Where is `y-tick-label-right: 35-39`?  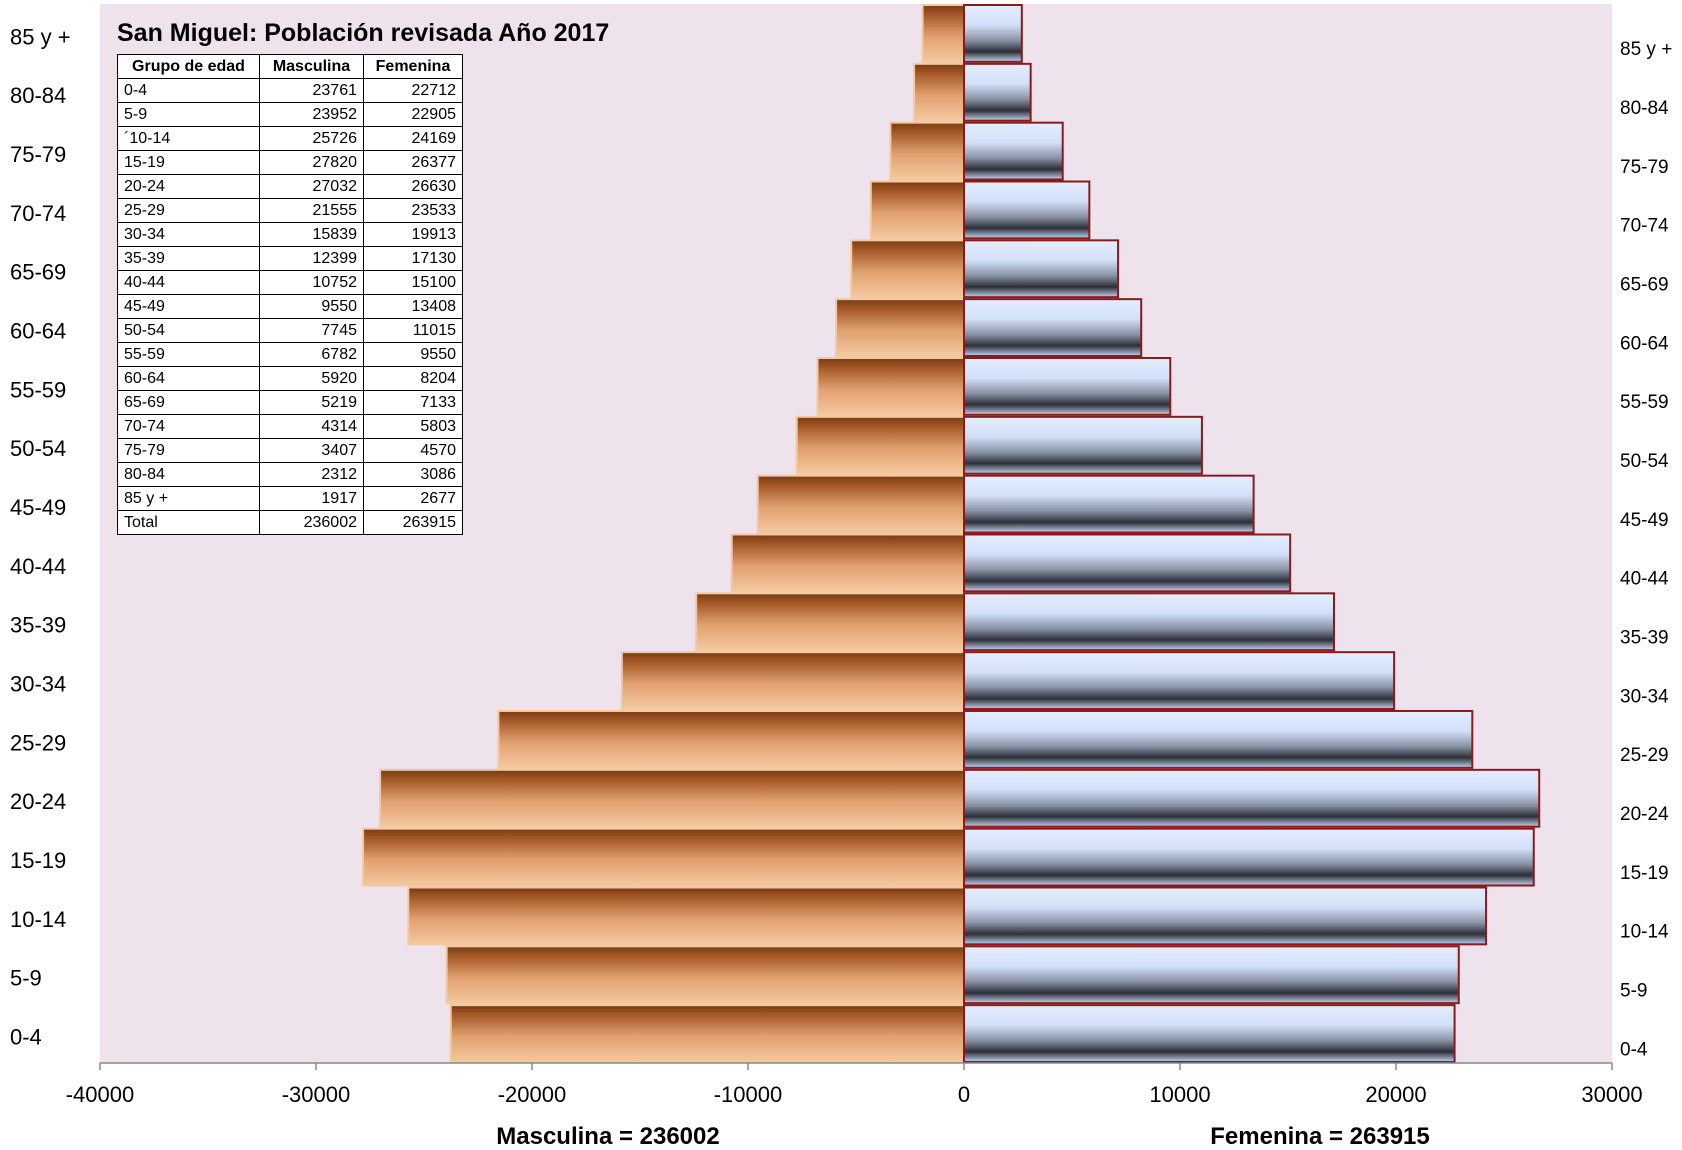
y-tick-label-right: 35-39 is located at coordinates (1644, 637).